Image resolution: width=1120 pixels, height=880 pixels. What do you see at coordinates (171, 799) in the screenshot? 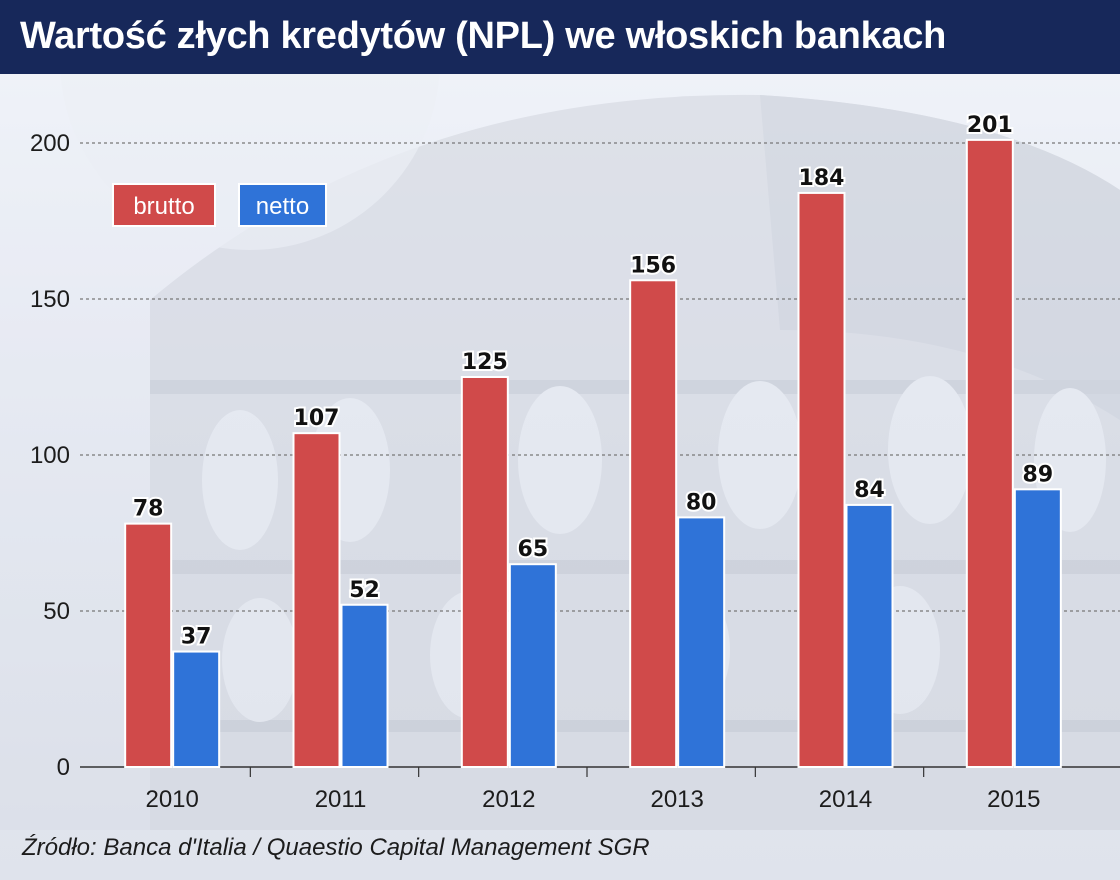
I see `x-tick-label-2010: 2010` at bounding box center [171, 799].